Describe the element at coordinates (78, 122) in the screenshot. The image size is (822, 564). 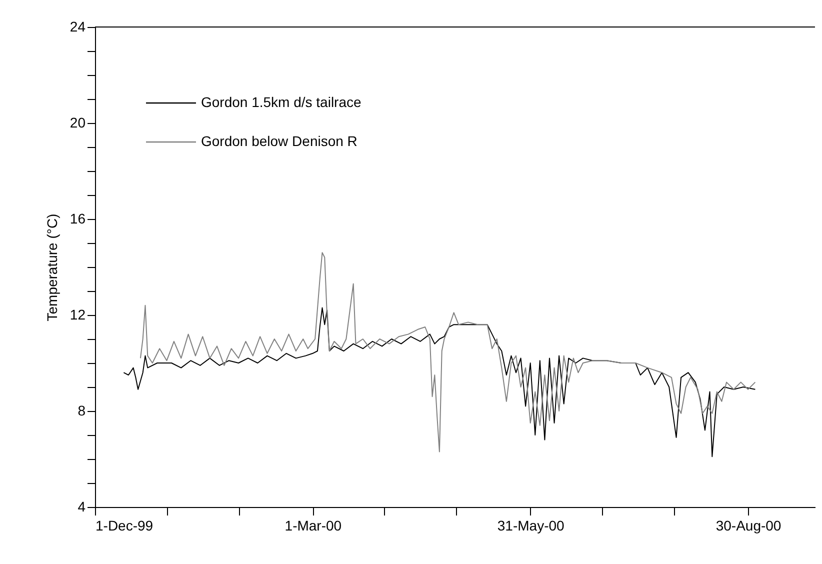
I see `y-tick-label: 20` at that location.